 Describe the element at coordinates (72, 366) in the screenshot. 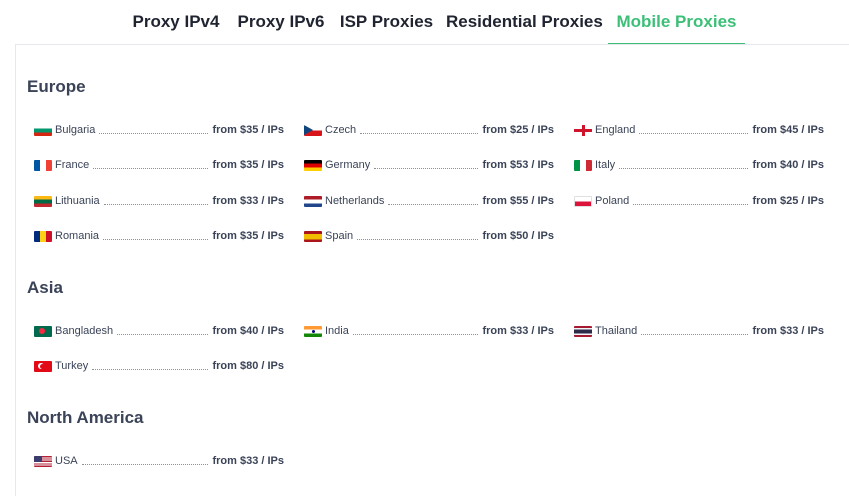

I see `country-name: Turkey` at that location.